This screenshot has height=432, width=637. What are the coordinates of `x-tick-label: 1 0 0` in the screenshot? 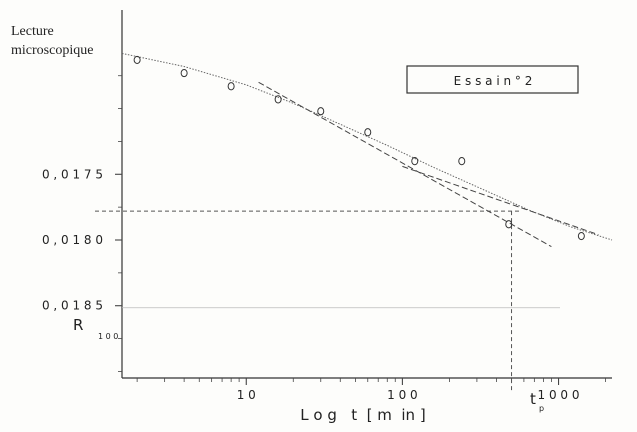 It's located at (402, 395).